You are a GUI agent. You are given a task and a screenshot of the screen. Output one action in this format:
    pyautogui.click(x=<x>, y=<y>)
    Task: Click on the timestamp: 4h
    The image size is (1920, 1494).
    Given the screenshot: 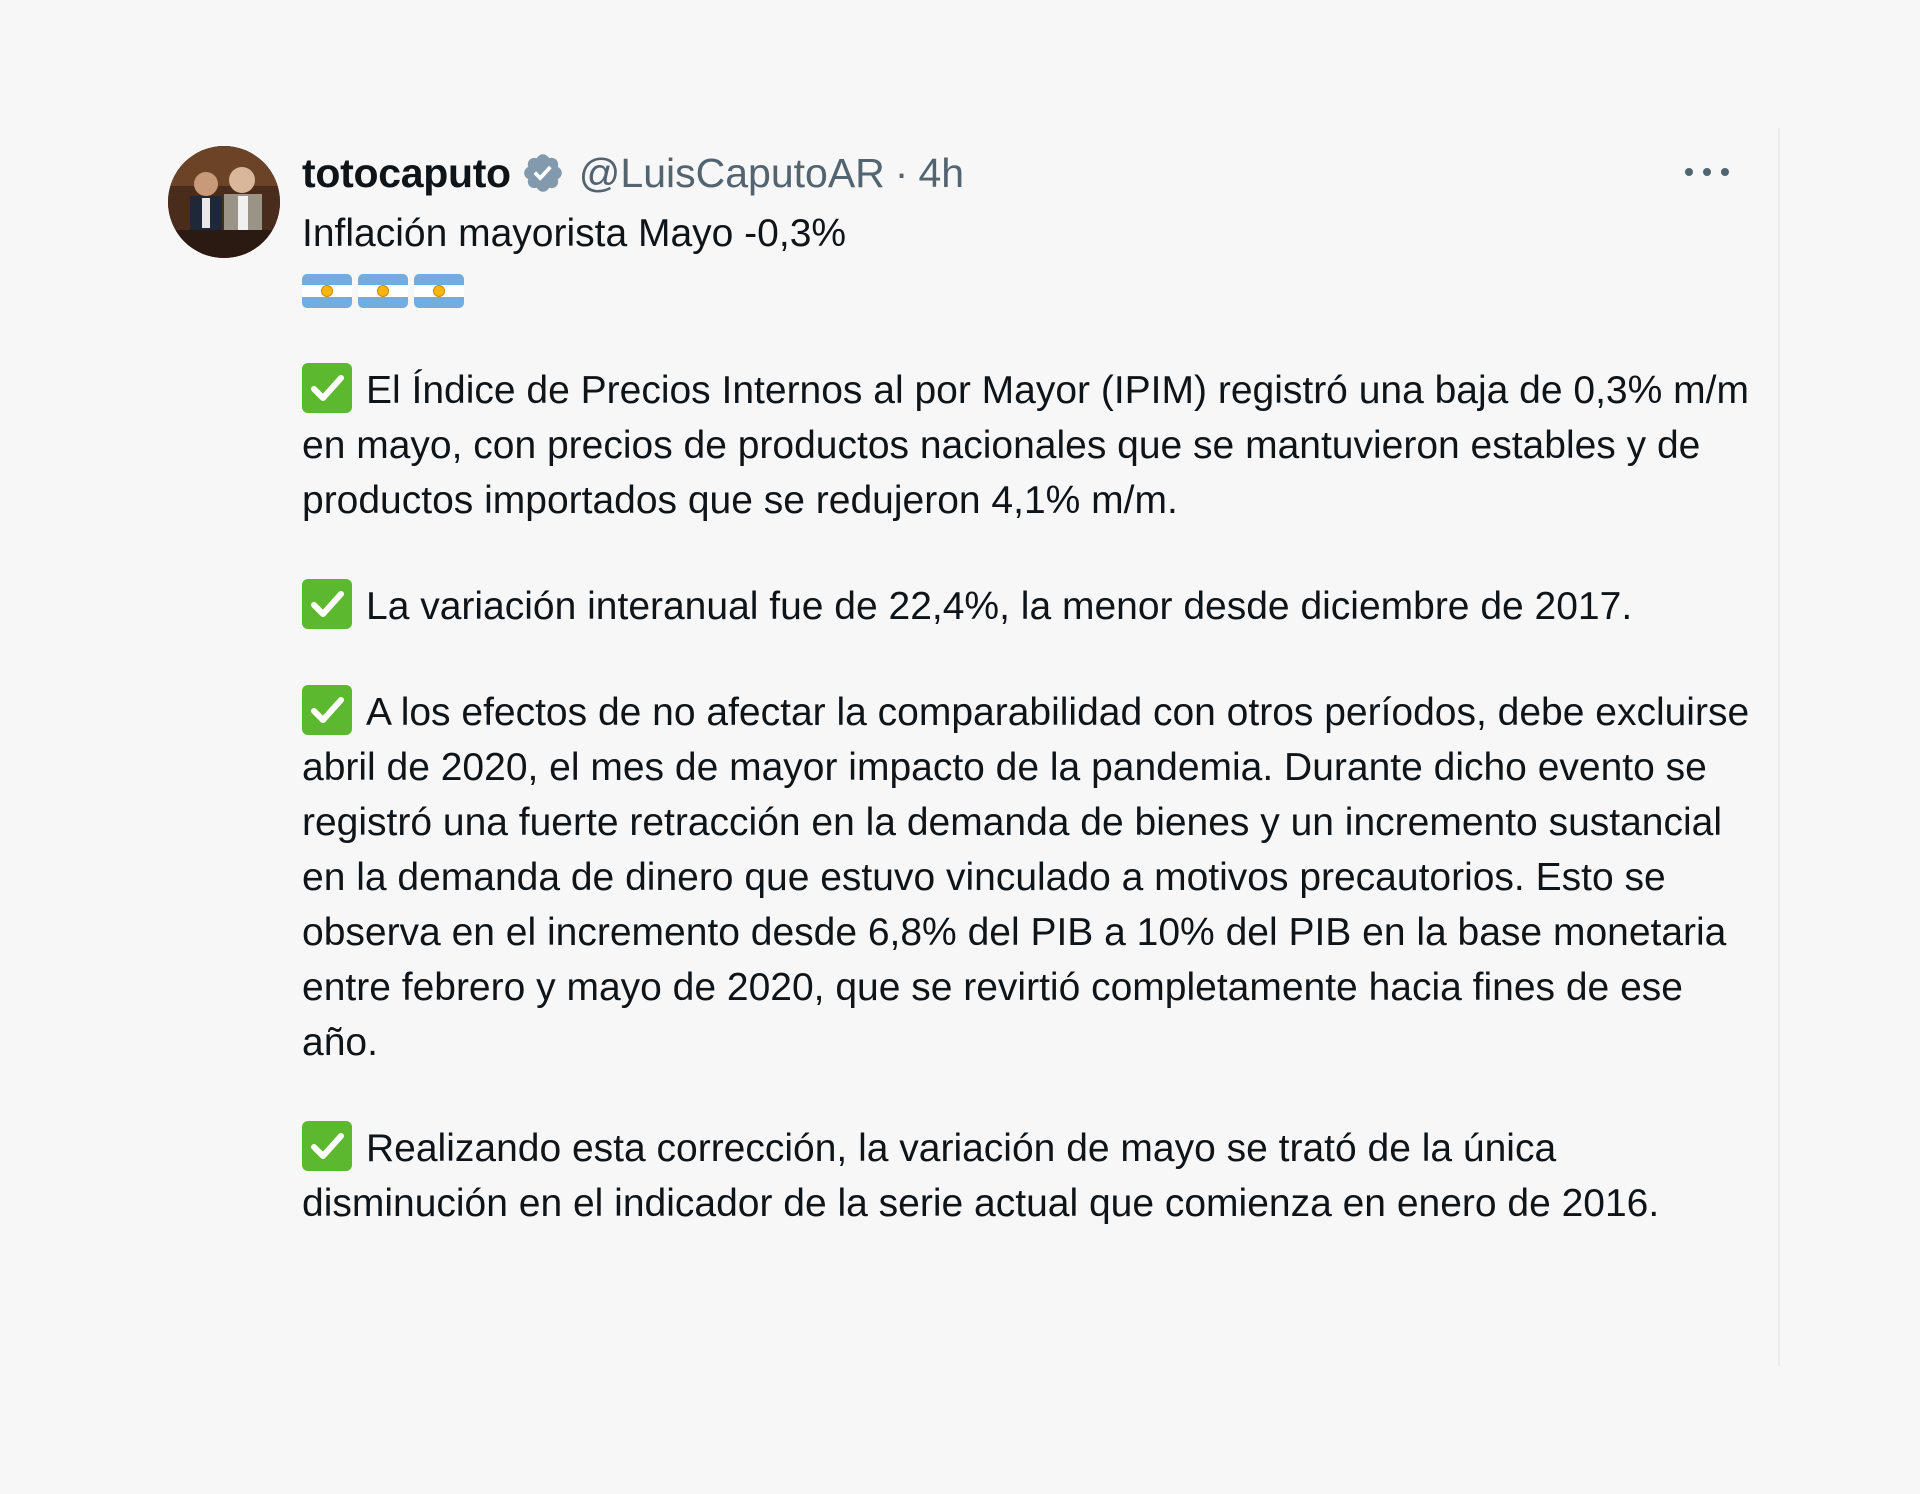 What is the action you would take?
    pyautogui.click(x=941, y=172)
    